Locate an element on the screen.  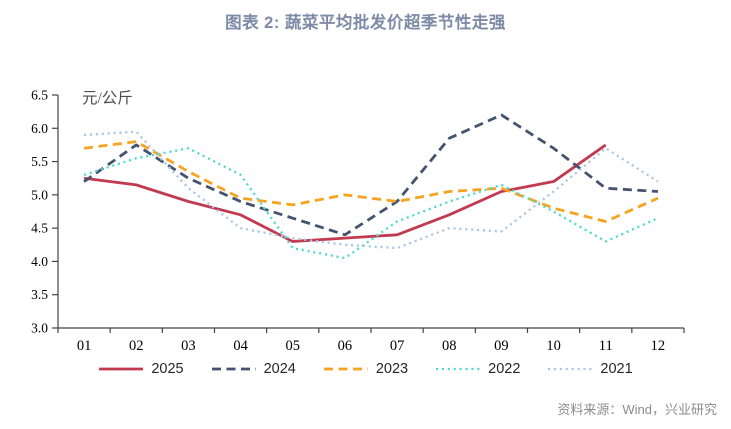
y-axis-unit-label: 元/公斤 is located at coordinates (107, 98).